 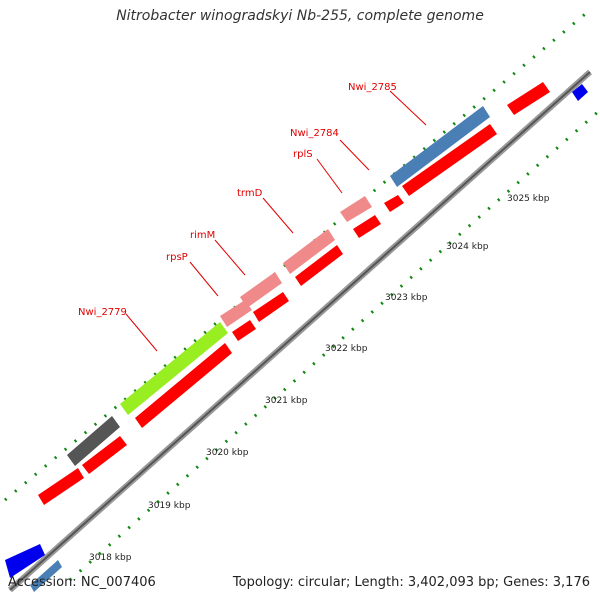 What do you see at coordinates (46, 576) in the screenshot?
I see `gene-steelblue-bottom-left` at bounding box center [46, 576].